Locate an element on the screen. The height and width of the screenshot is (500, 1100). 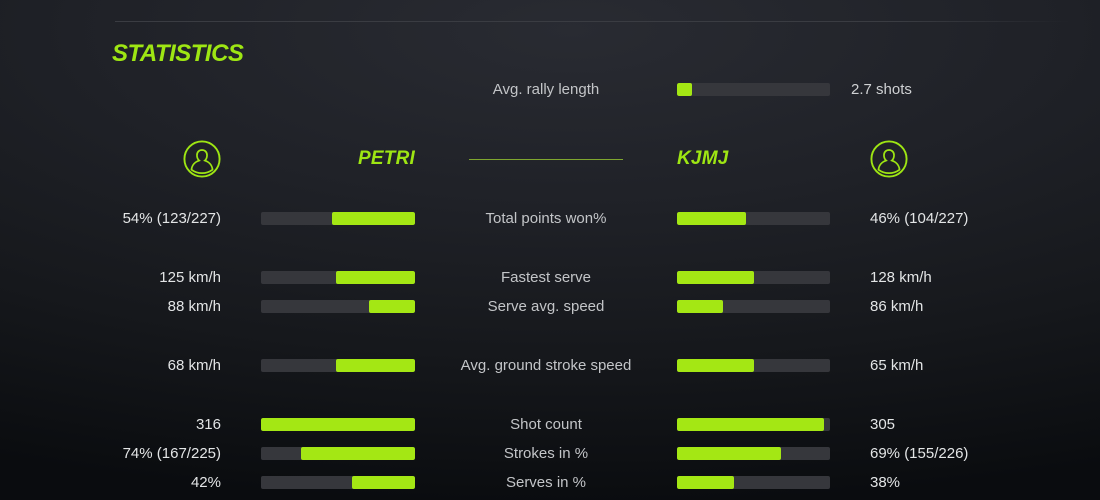
right-player-value: 69% (155/226) is located at coordinates (919, 453).